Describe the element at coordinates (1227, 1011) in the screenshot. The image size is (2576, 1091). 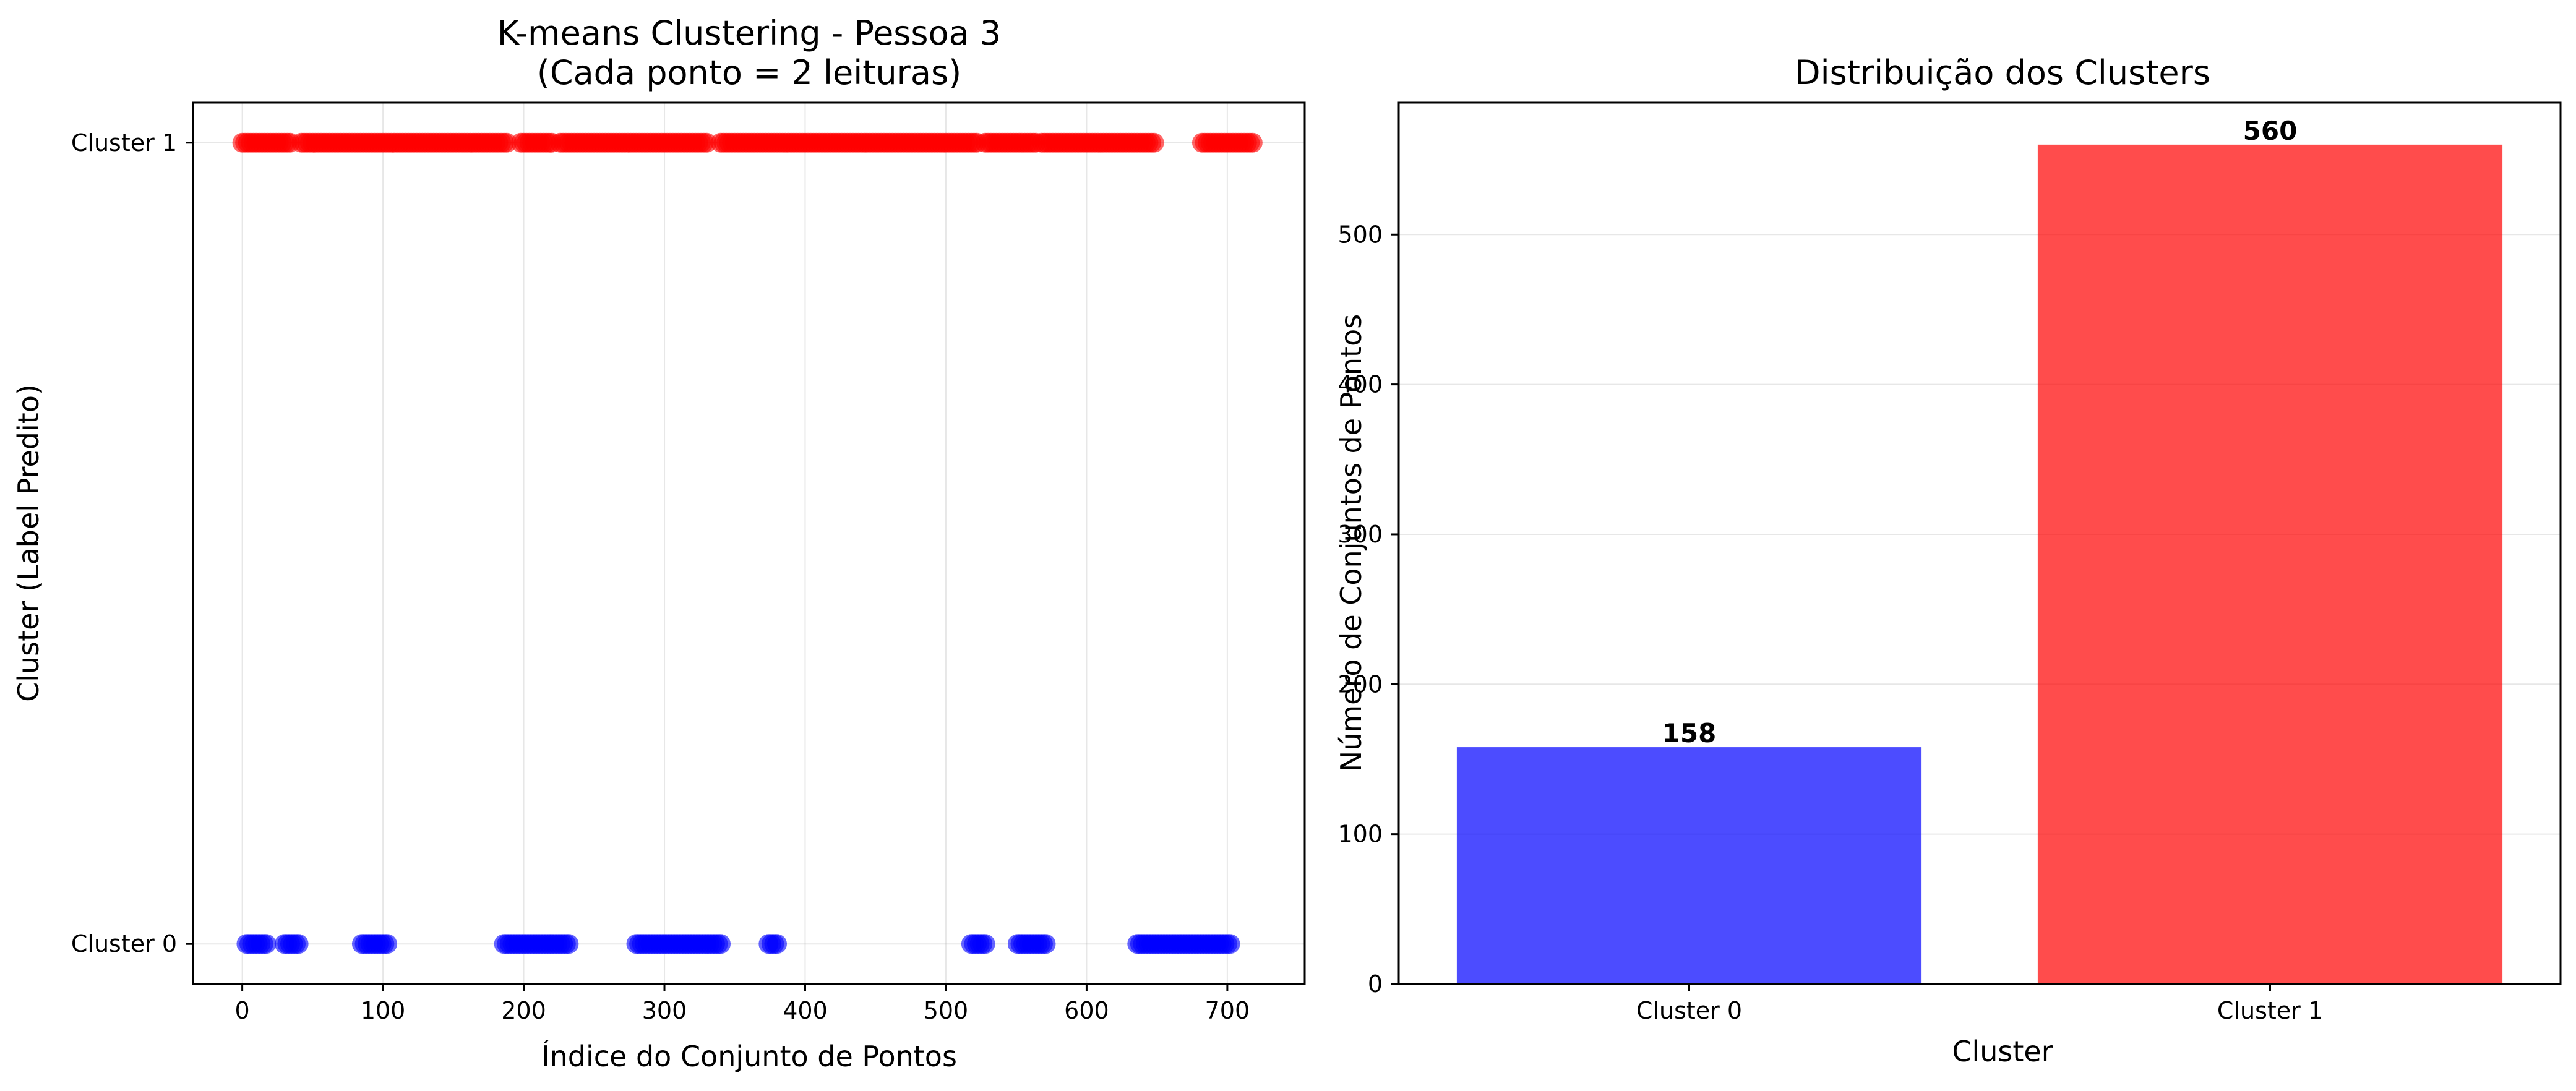
I see `scatter-x-tick-label: 700` at that location.